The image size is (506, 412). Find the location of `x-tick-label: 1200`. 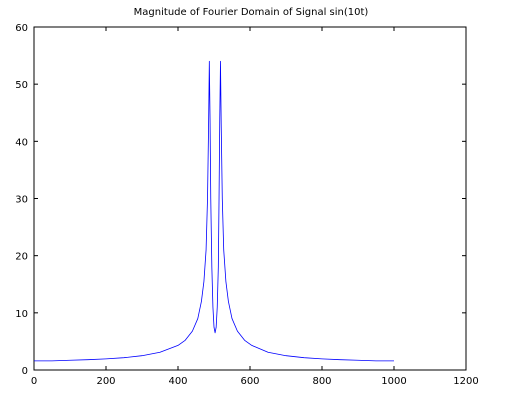

x-tick-label: 1200 is located at coordinates (465, 381).